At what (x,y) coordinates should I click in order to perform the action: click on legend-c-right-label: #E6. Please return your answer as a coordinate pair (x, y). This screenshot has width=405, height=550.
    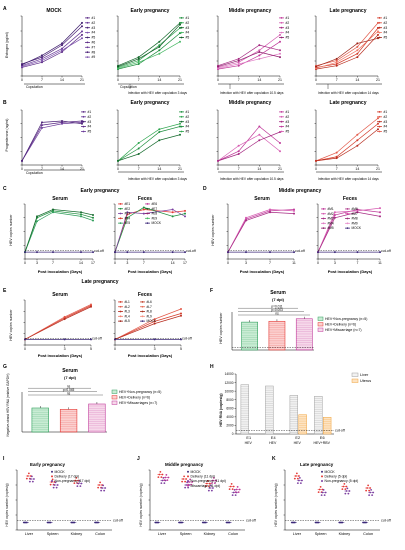
    Looking at the image, I should click on (155, 204).